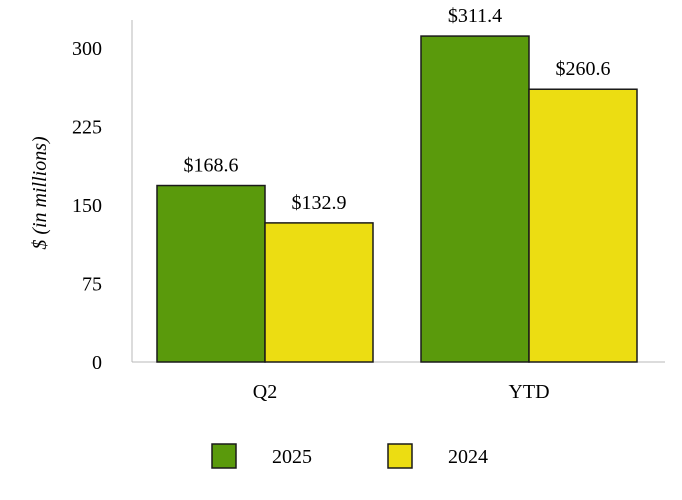 This screenshot has height=500, width=682. I want to click on data-label: $311.4, so click(475, 16).